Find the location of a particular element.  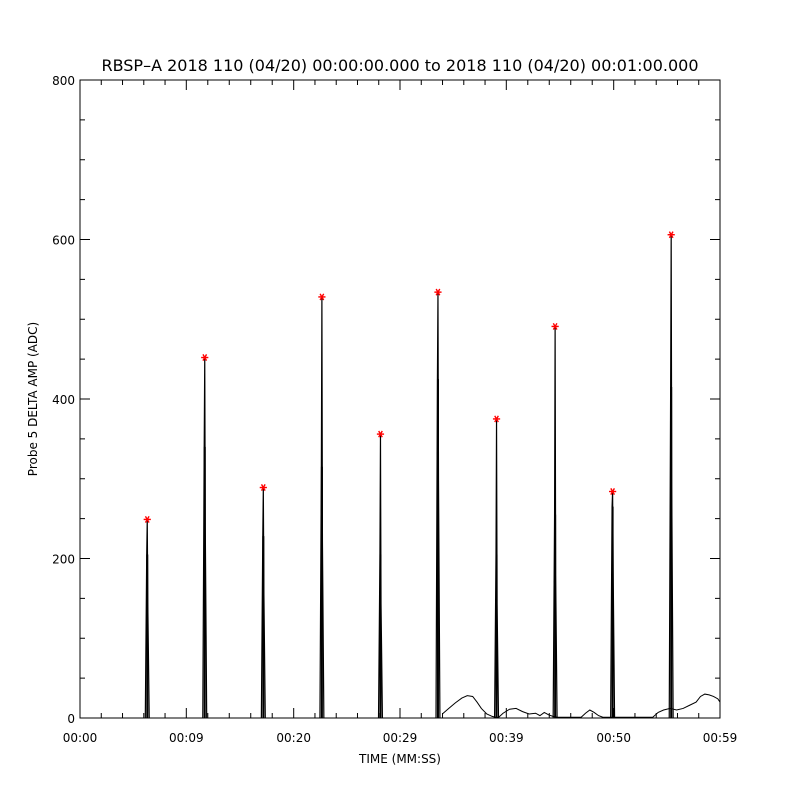

baseline-trace is located at coordinates (581, 705).